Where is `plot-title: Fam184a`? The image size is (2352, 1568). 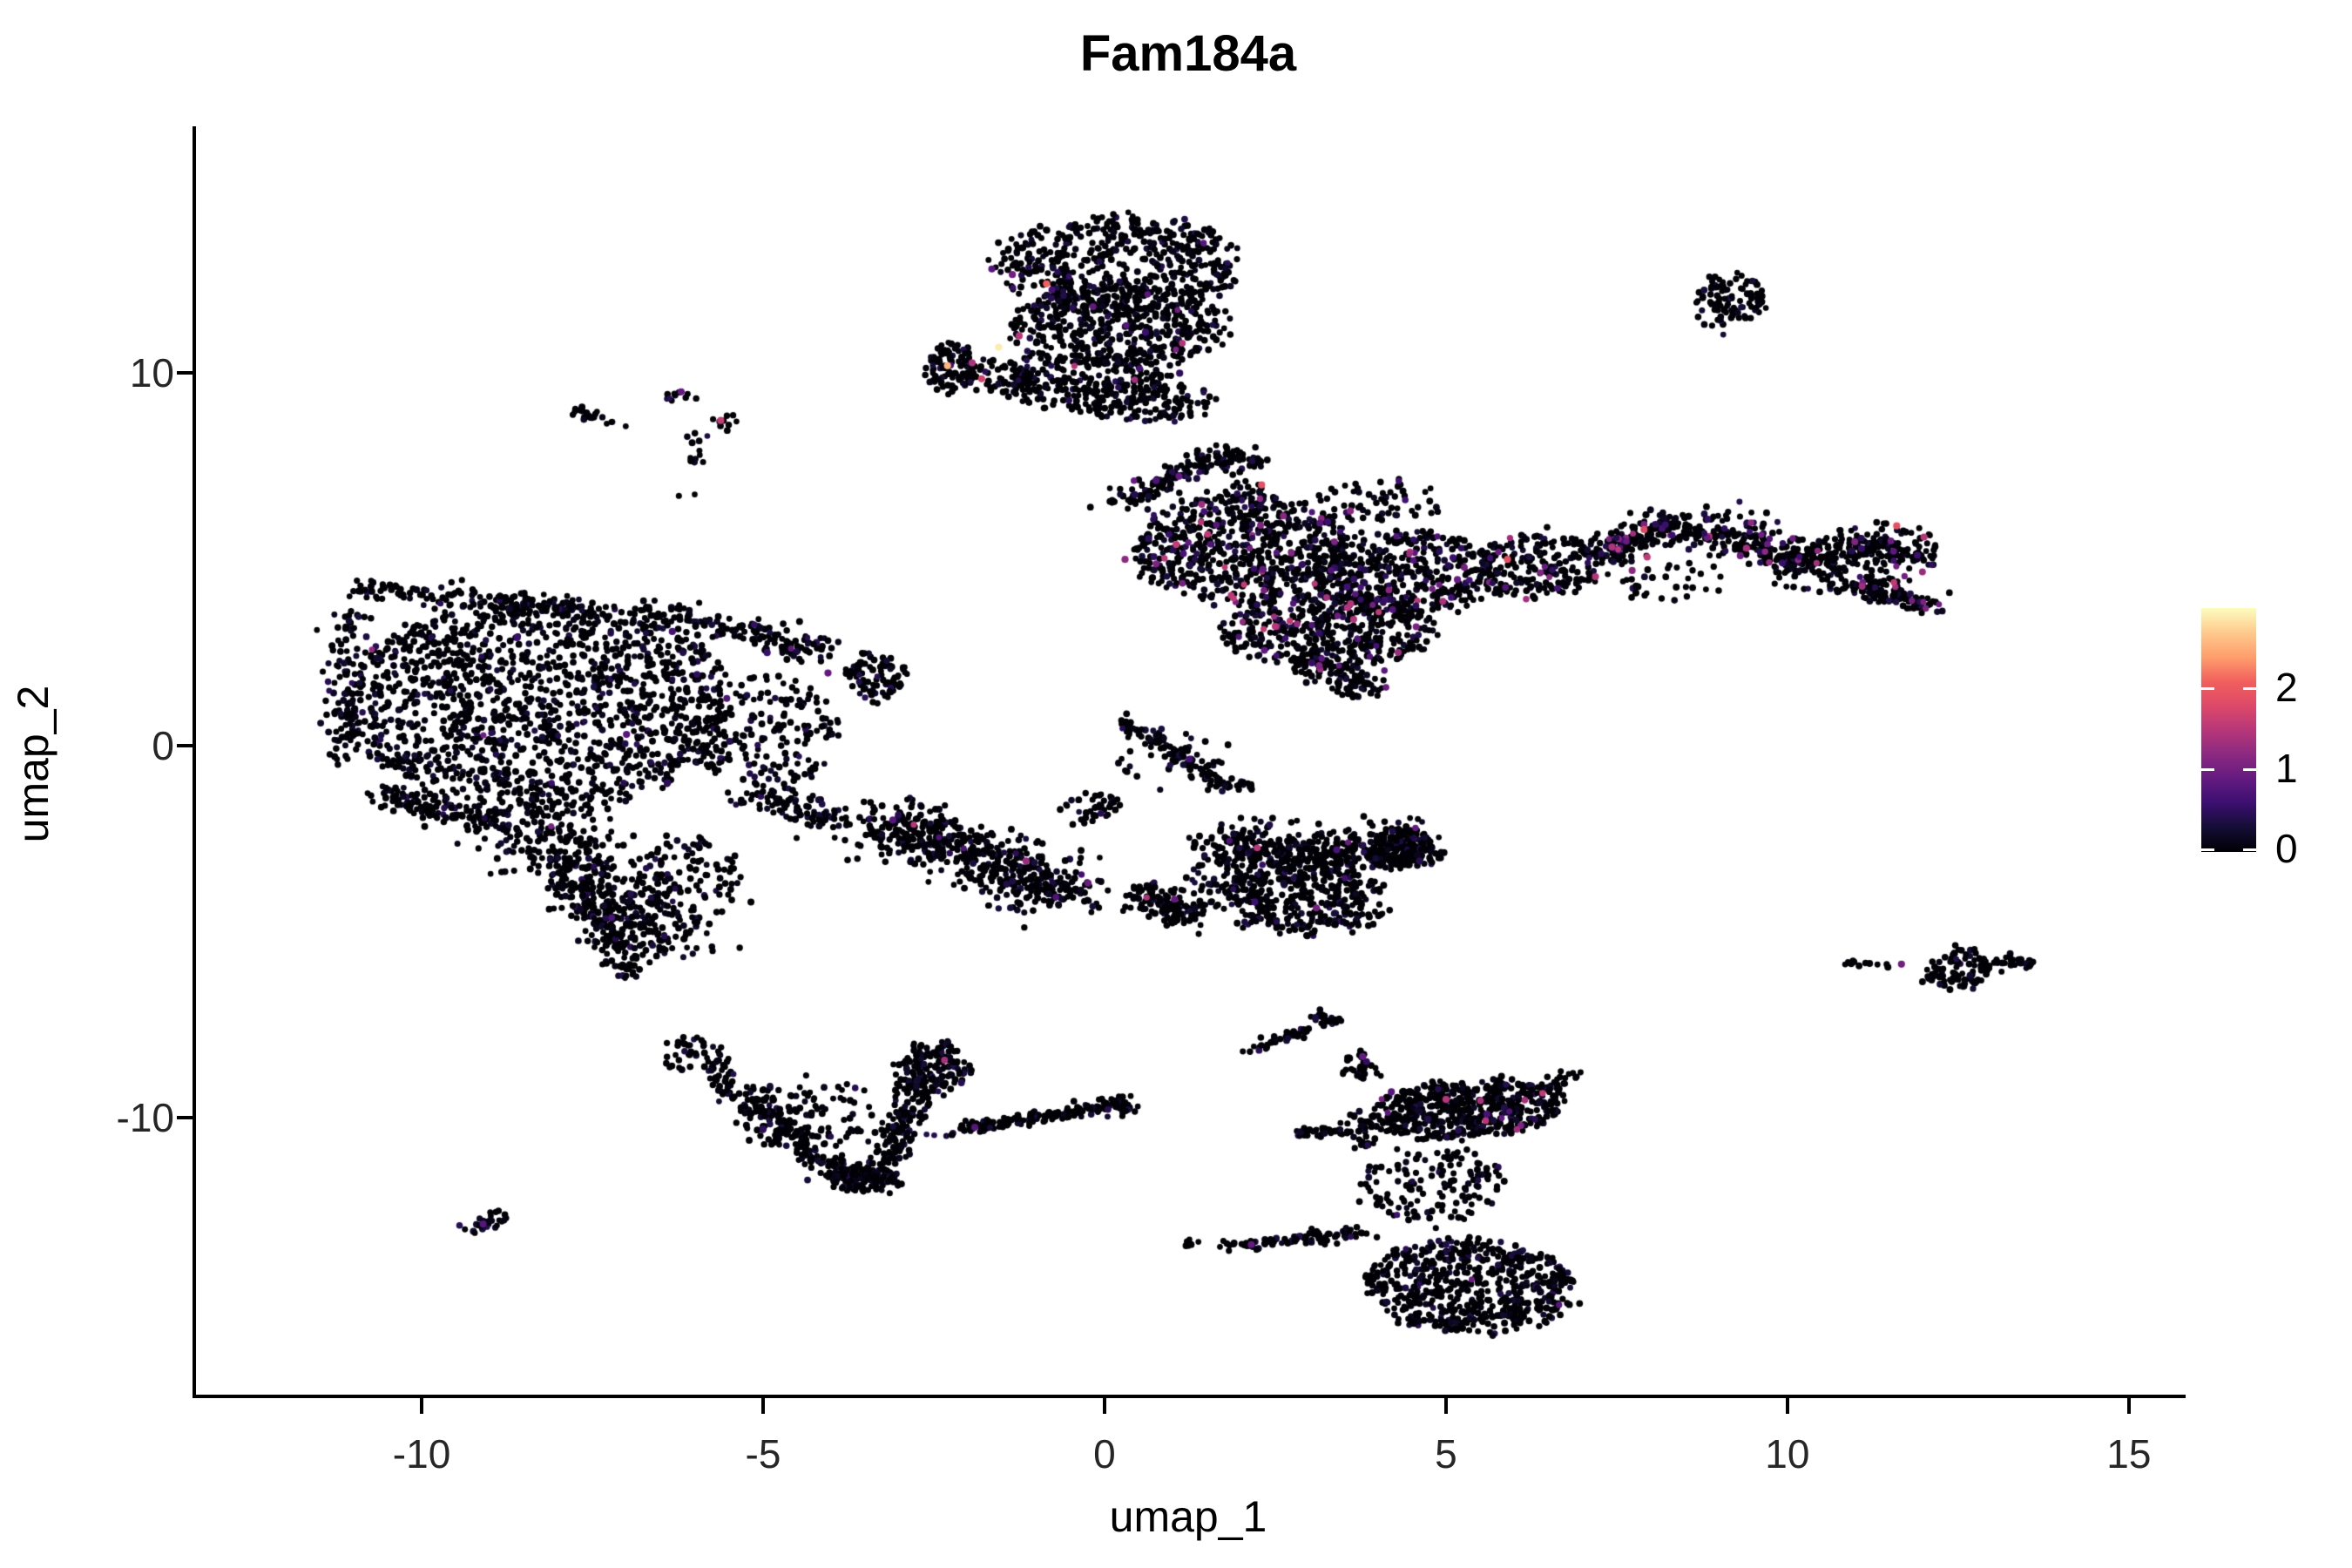
plot-title: Fam184a is located at coordinates (1188, 53).